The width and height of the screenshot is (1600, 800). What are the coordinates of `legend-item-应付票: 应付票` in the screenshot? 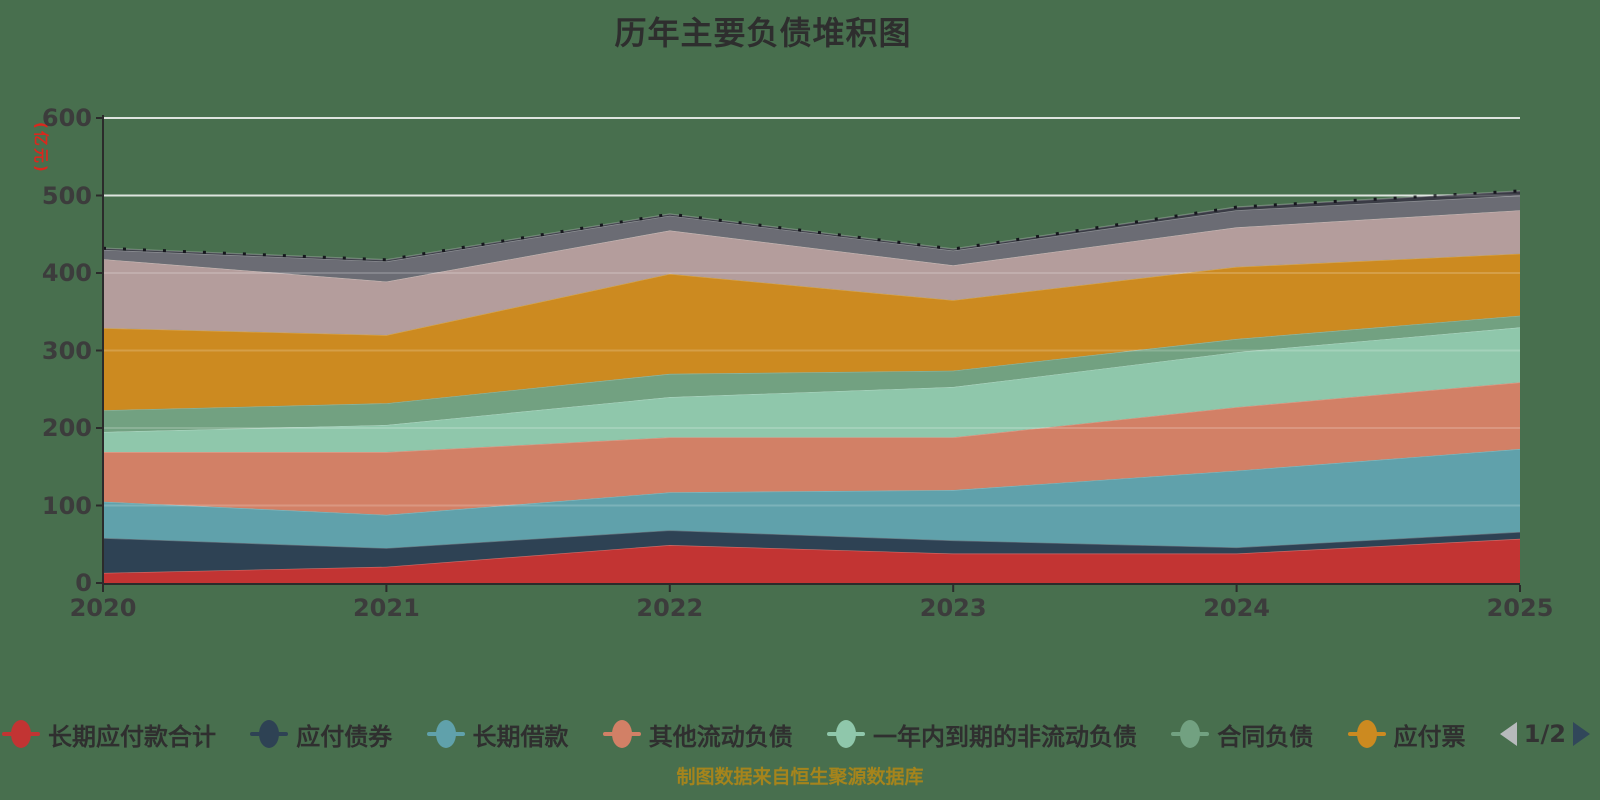 It's located at (1406, 734).